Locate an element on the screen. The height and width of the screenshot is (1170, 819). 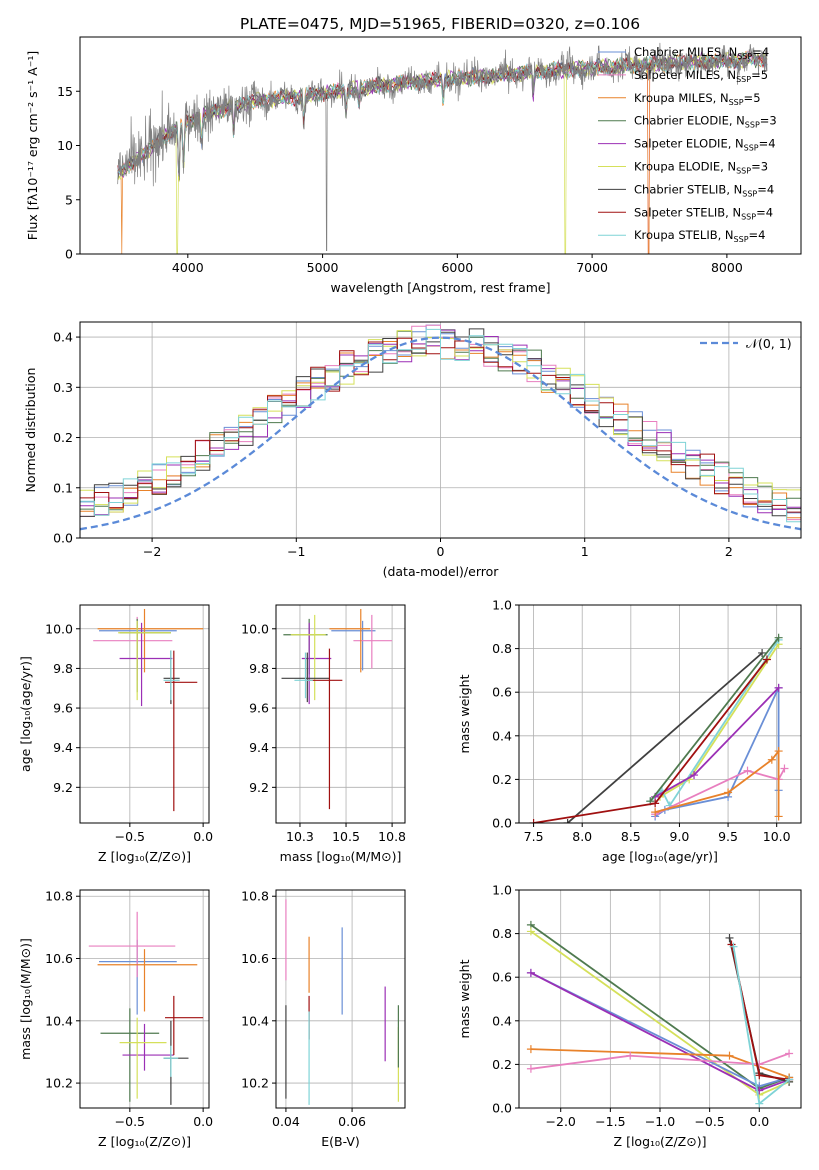
legend-entry: Chabrier MILES, NSSP=4 is located at coordinates (701, 53).